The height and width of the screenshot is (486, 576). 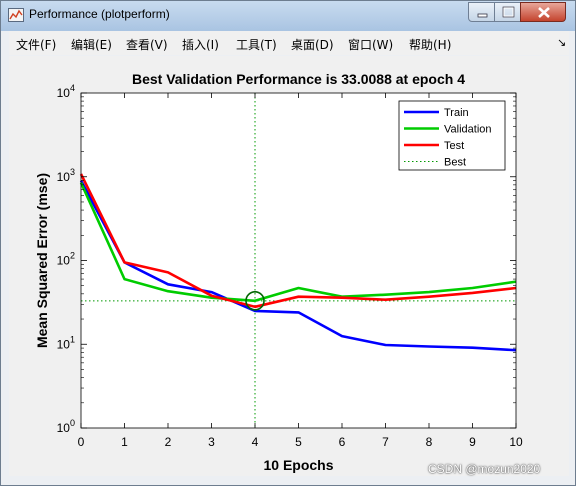 I want to click on x-tick-label: 10, so click(x=516, y=442).